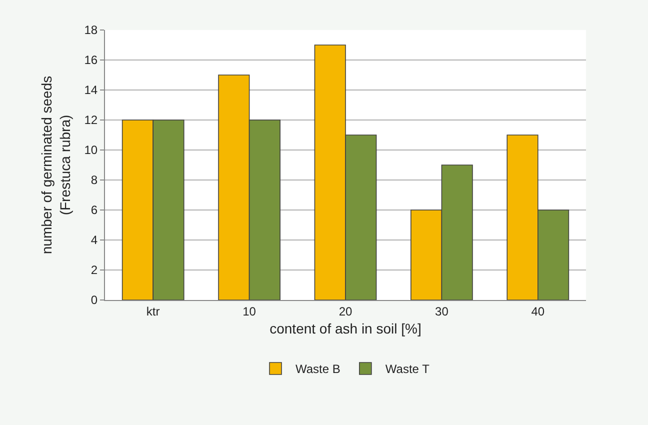 This screenshot has width=648, height=425. I want to click on x-tick-label: 30, so click(442, 311).